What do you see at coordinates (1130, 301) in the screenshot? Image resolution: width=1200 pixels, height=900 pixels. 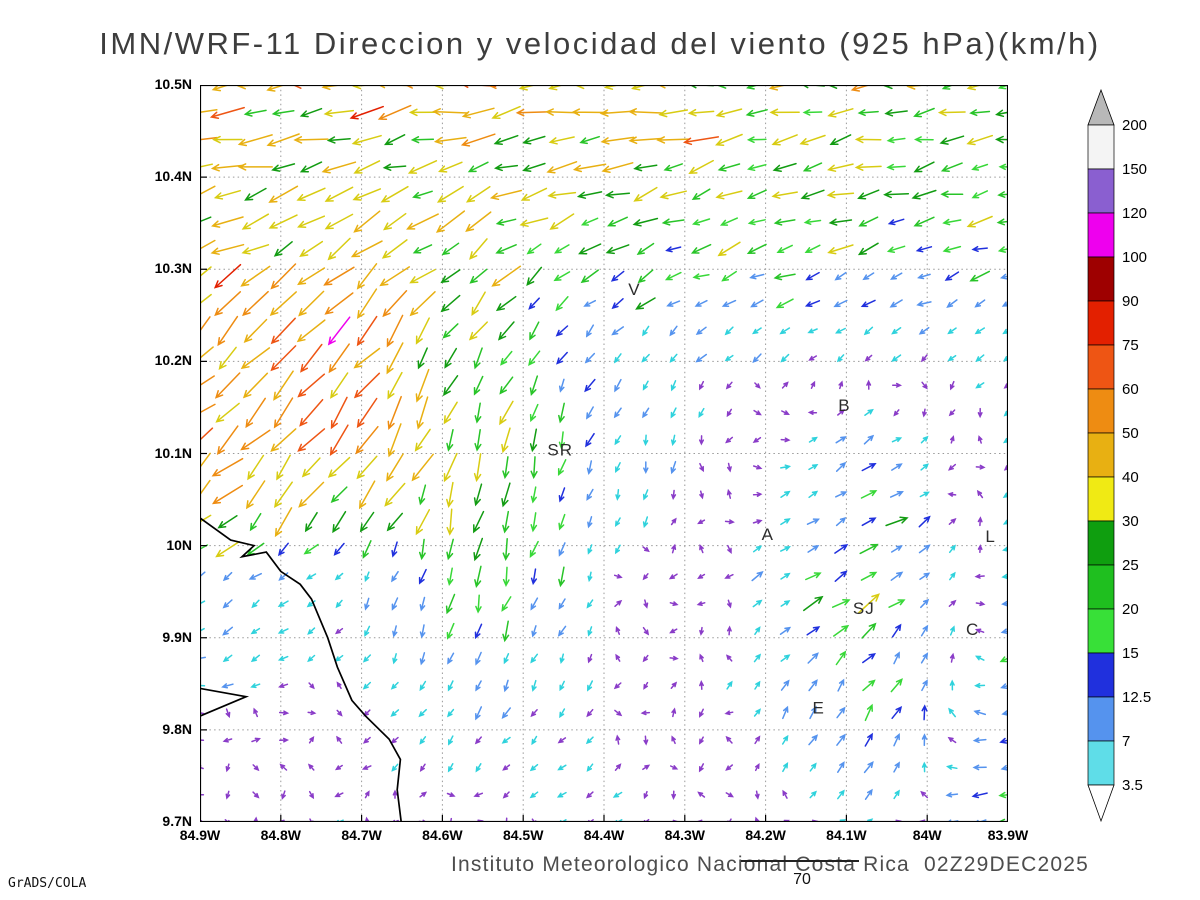 I see `colorbar-level-label: 90` at bounding box center [1130, 301].